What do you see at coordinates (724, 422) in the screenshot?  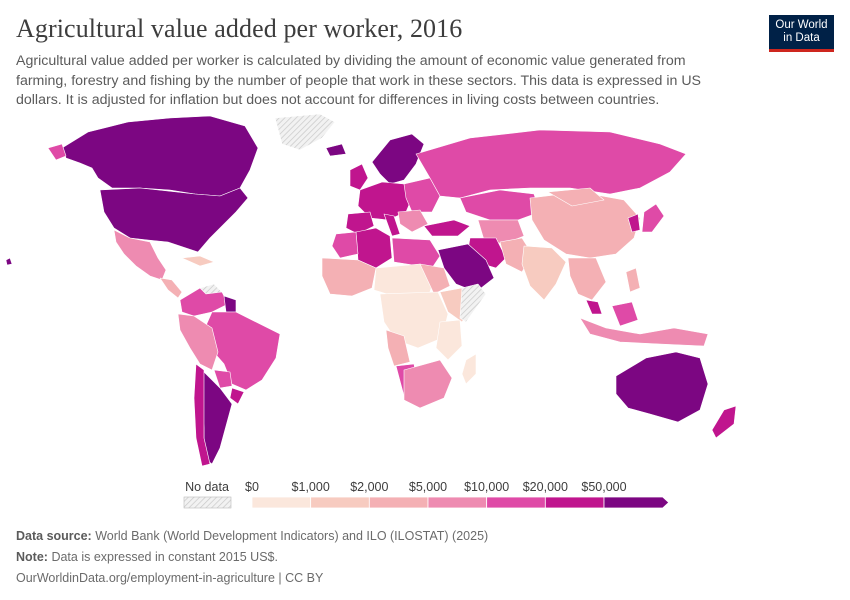 I see `map-region-new-zealand` at bounding box center [724, 422].